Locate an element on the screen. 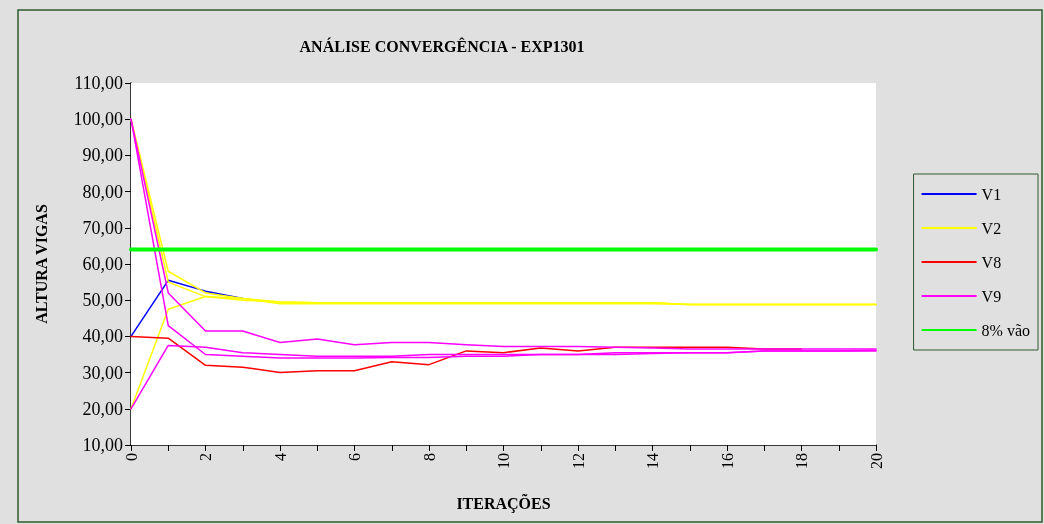 This screenshot has height=524, width=1044. legend-label: V8 is located at coordinates (991, 262).